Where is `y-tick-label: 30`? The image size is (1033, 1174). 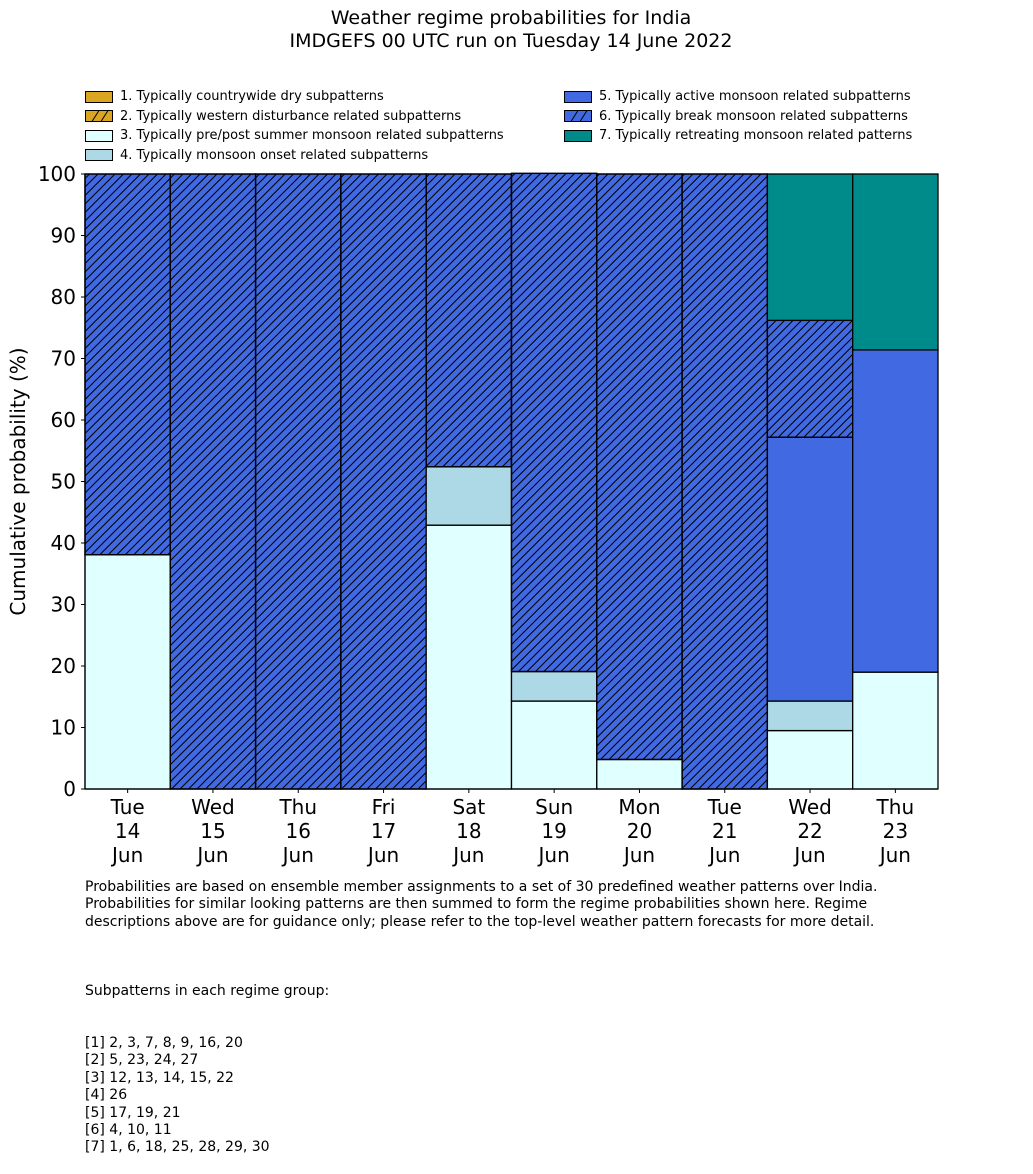
y-tick-label: 30 is located at coordinates (63, 605).